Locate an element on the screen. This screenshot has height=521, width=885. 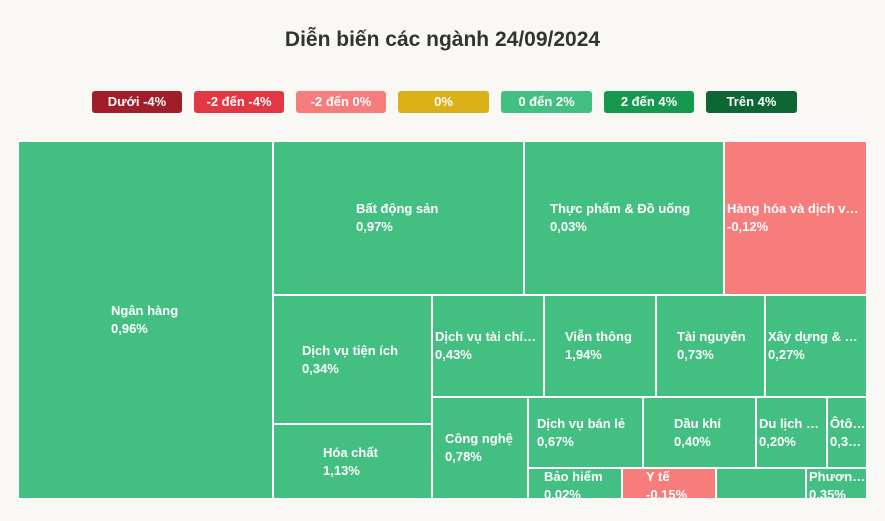
tile-change: 0,96% is located at coordinates (129, 328).